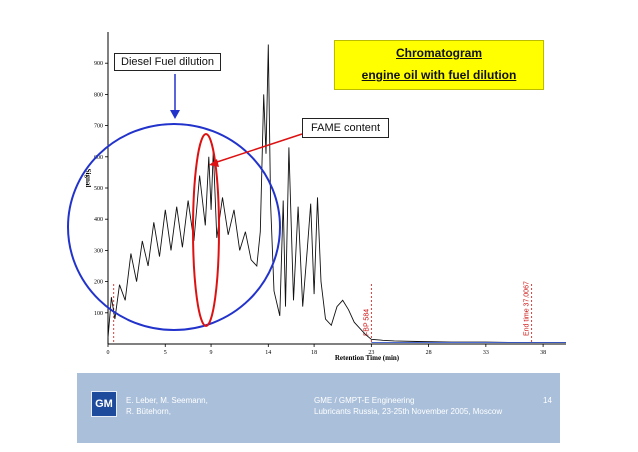 The width and height of the screenshot is (638, 452). What do you see at coordinates (364, 400) in the screenshot?
I see `footer-event-line1: GME / GMPT-E Engineering` at bounding box center [364, 400].